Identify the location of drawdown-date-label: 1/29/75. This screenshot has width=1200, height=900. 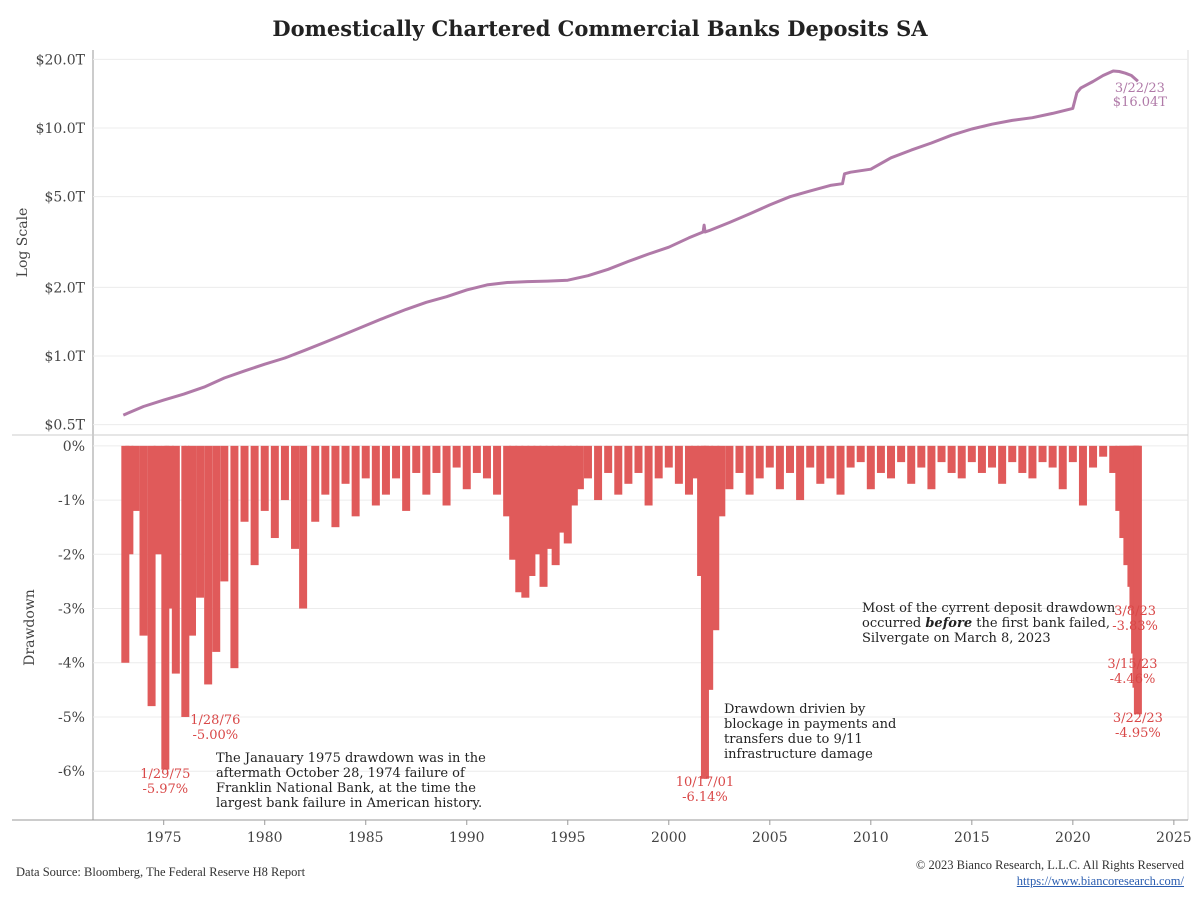
(165, 774).